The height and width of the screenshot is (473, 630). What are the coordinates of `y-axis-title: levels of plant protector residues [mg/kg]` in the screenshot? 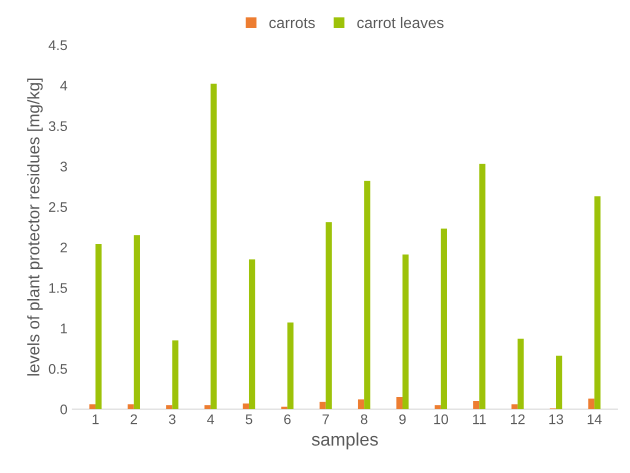 It's located at (35, 227).